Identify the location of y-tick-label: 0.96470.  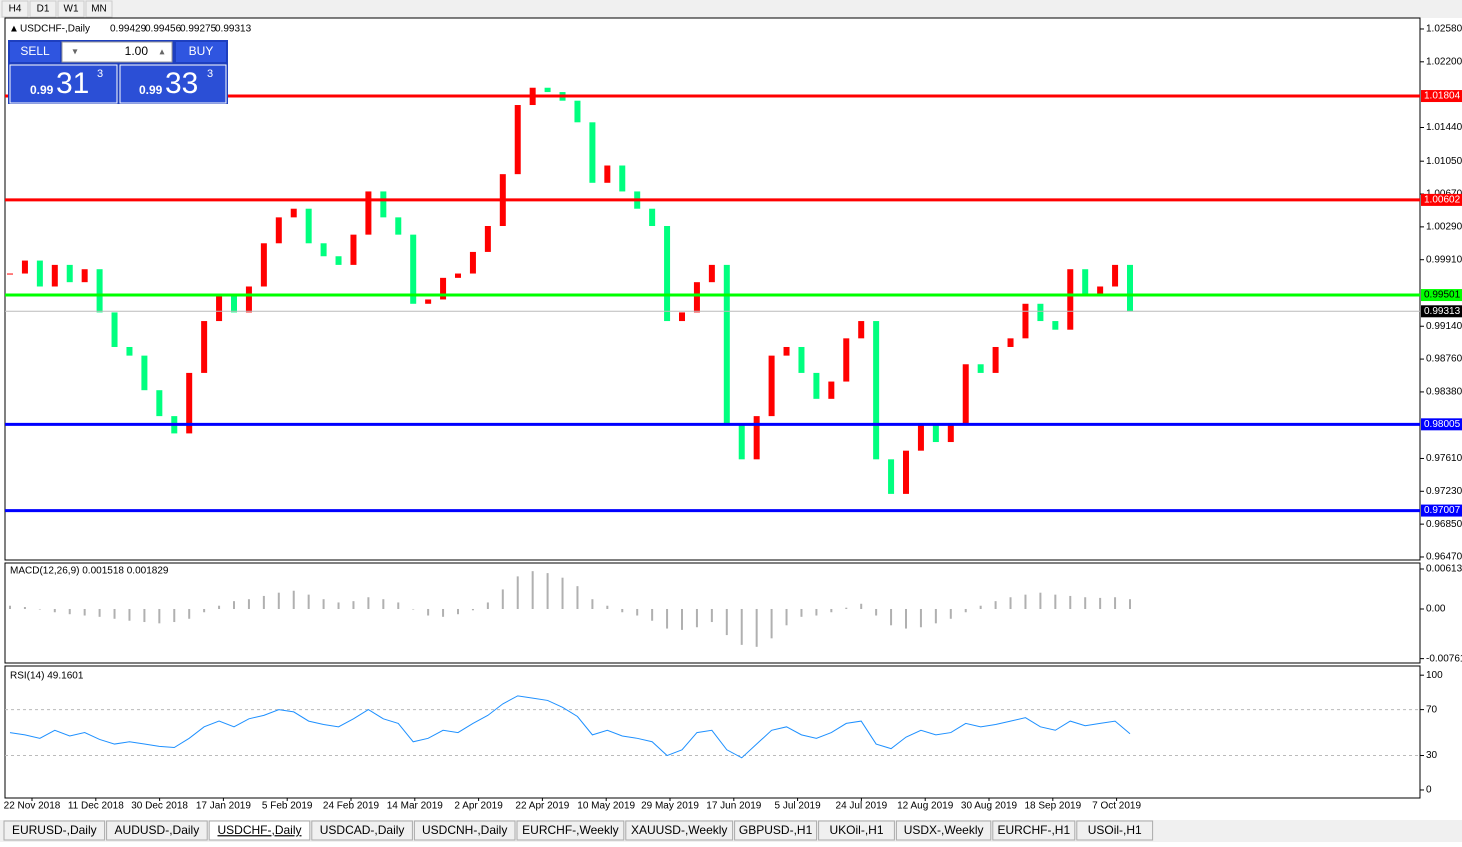
(1444, 557).